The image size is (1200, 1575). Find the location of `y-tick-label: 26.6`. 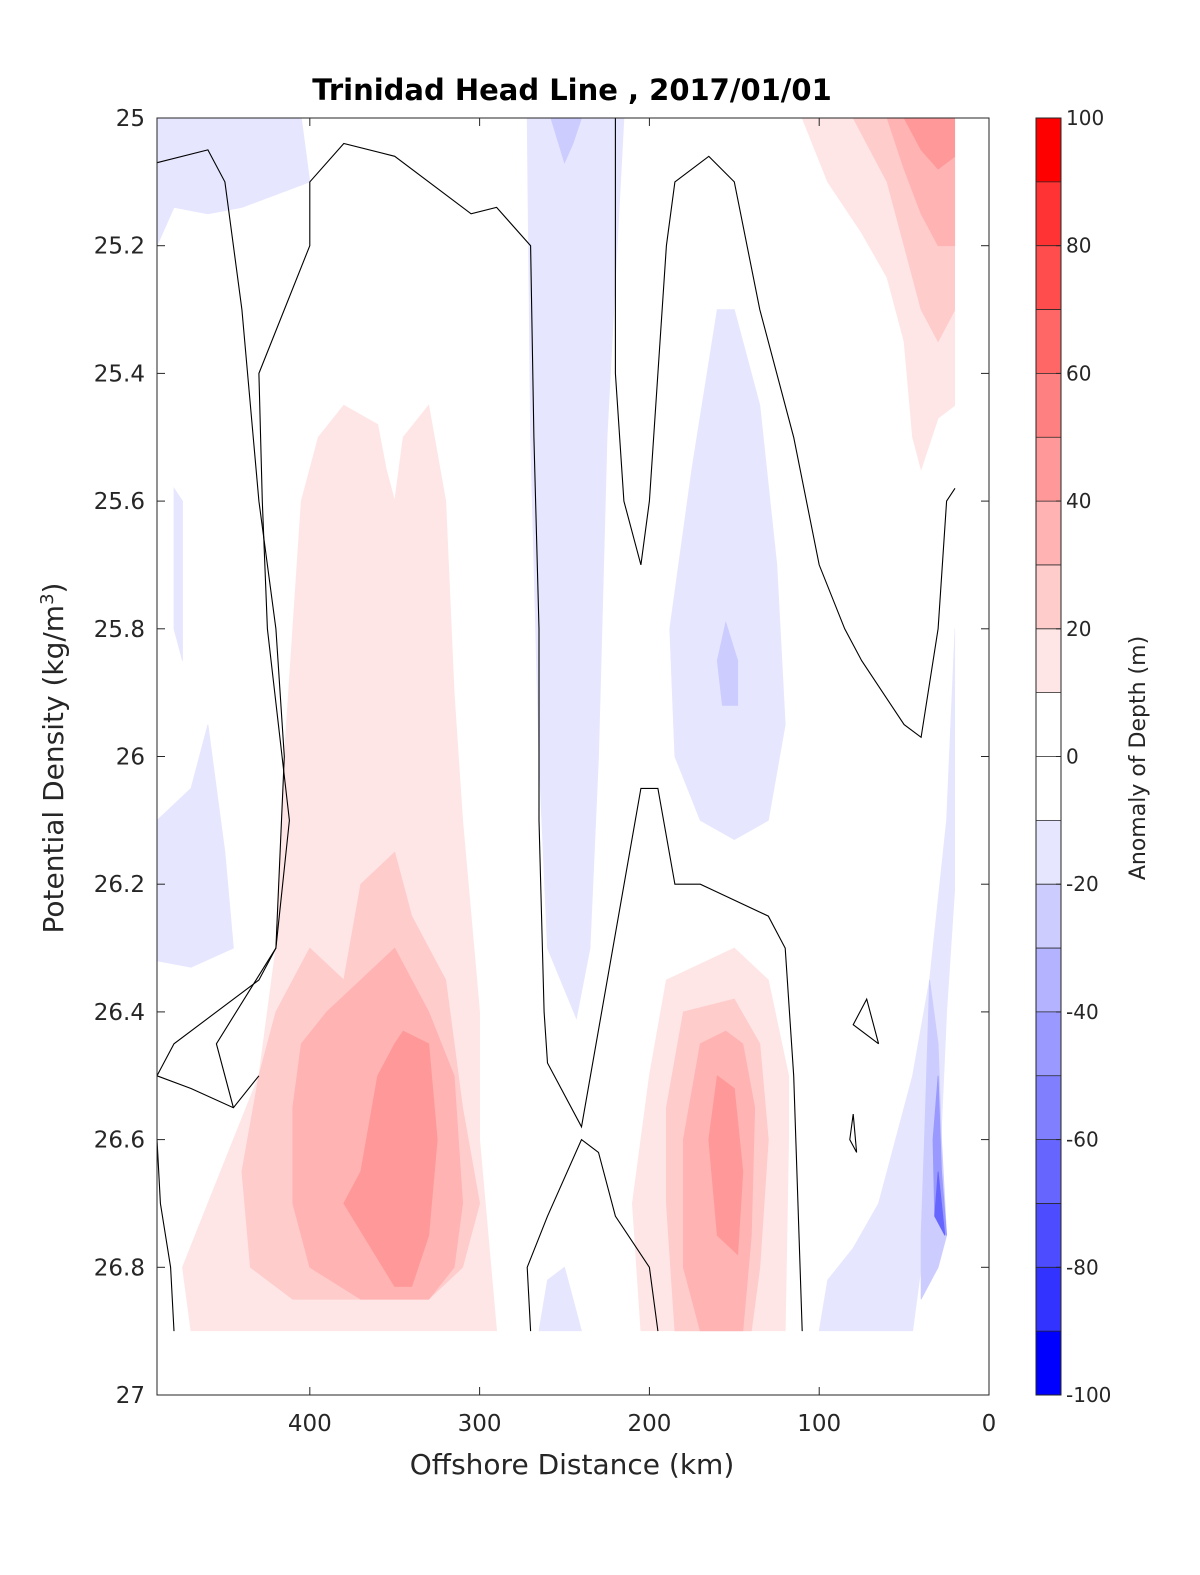

y-tick-label: 26.6 is located at coordinates (119, 1141).